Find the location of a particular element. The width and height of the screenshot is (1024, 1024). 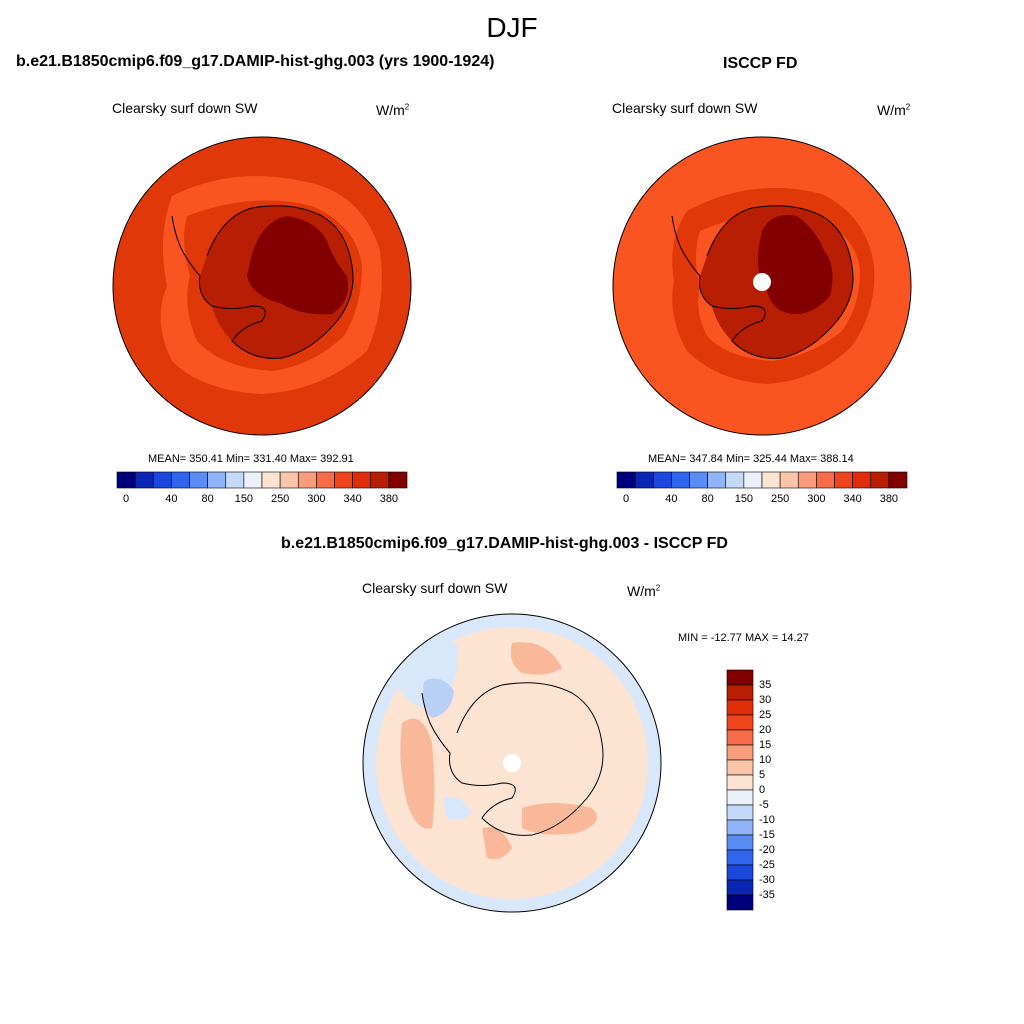

diff-units-label: W/m2 is located at coordinates (644, 591).